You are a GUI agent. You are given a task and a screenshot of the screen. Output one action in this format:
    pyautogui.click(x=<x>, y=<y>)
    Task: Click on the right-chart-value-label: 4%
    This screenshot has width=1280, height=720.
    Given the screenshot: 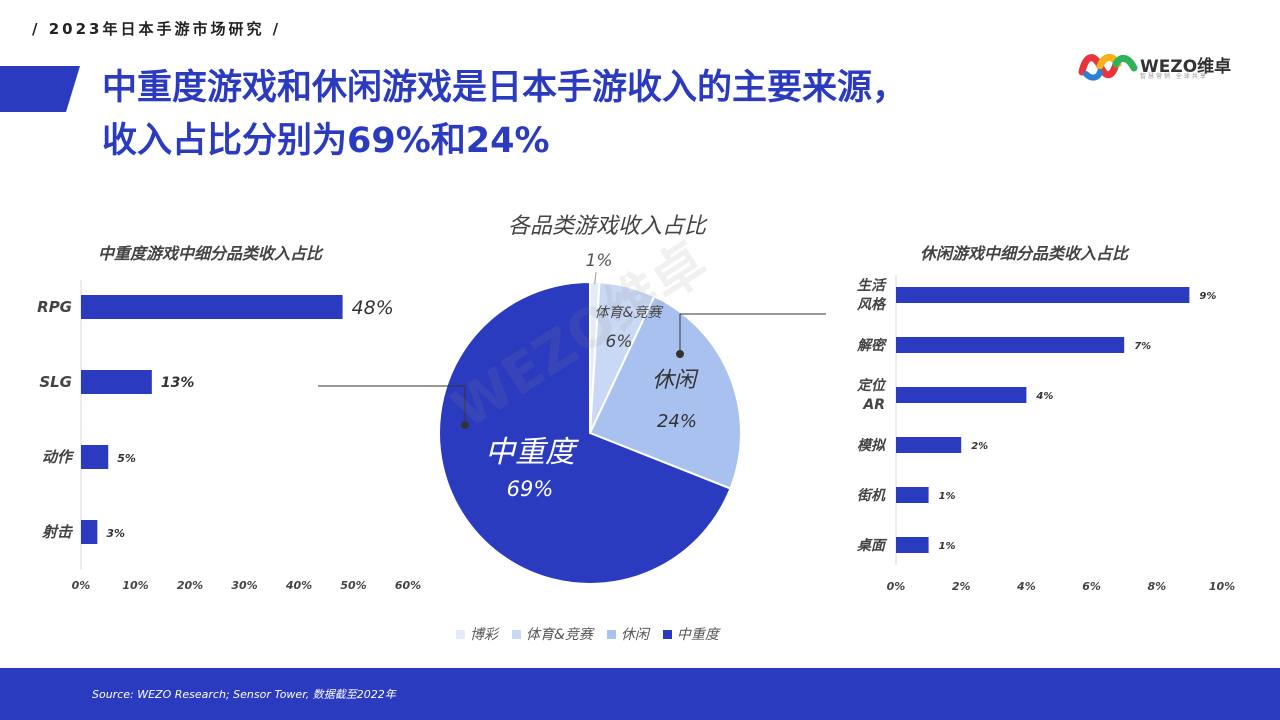 What is the action you would take?
    pyautogui.click(x=1044, y=396)
    